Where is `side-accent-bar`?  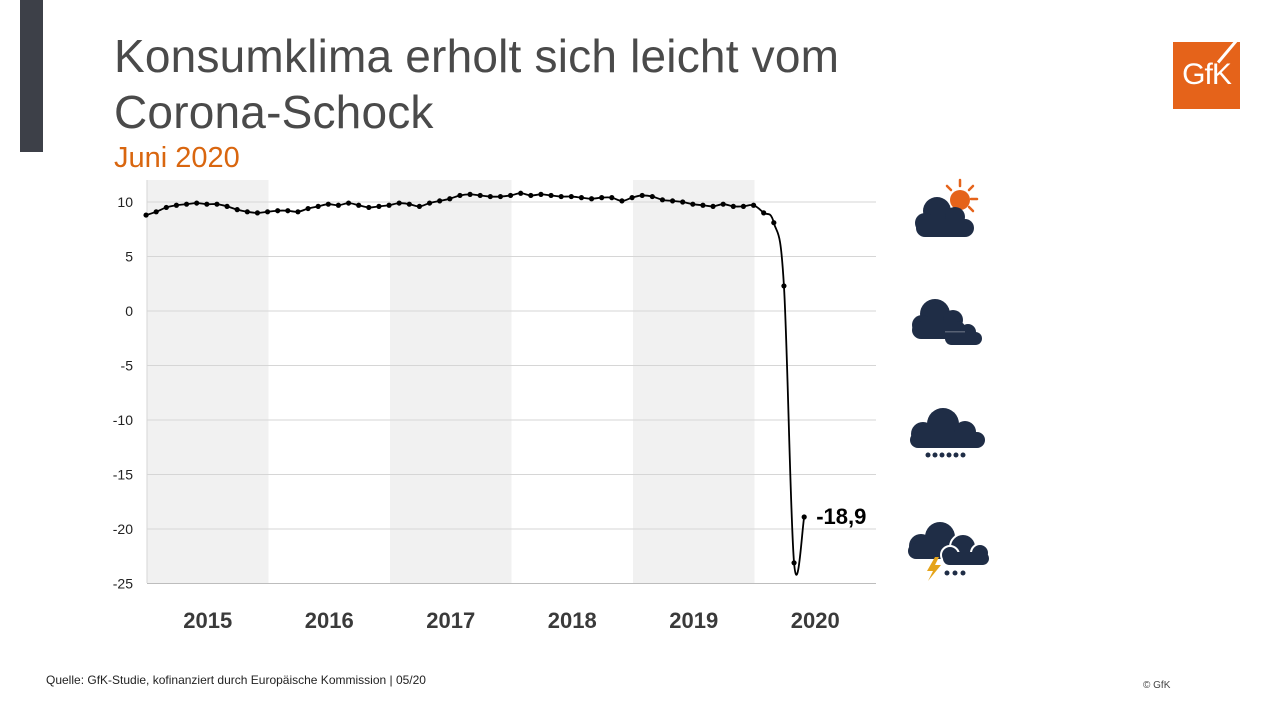
side-accent-bar is located at coordinates (31, 76).